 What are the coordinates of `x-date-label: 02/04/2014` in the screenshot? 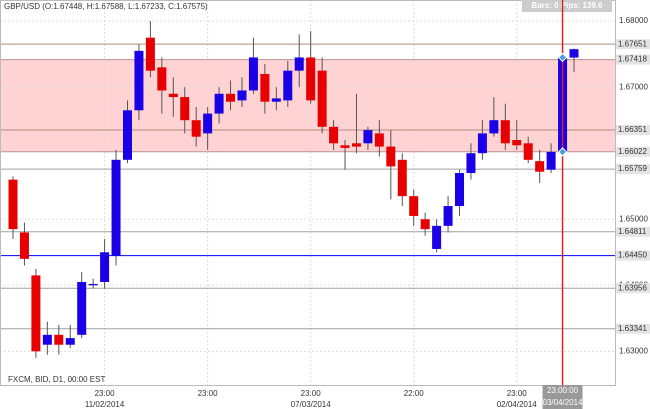 It's located at (517, 404).